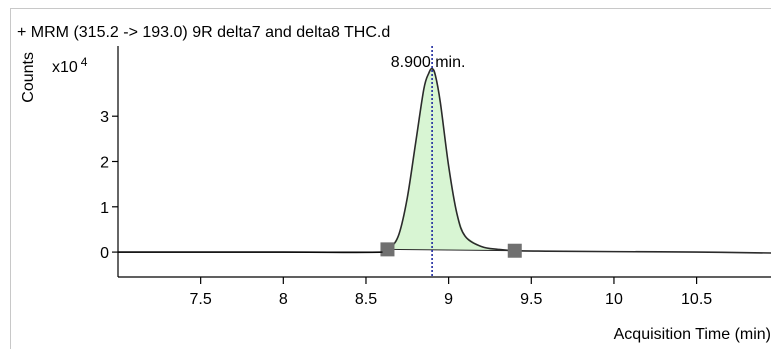 This screenshot has height=349, width=771. I want to click on integration-start-marker, so click(387, 249).